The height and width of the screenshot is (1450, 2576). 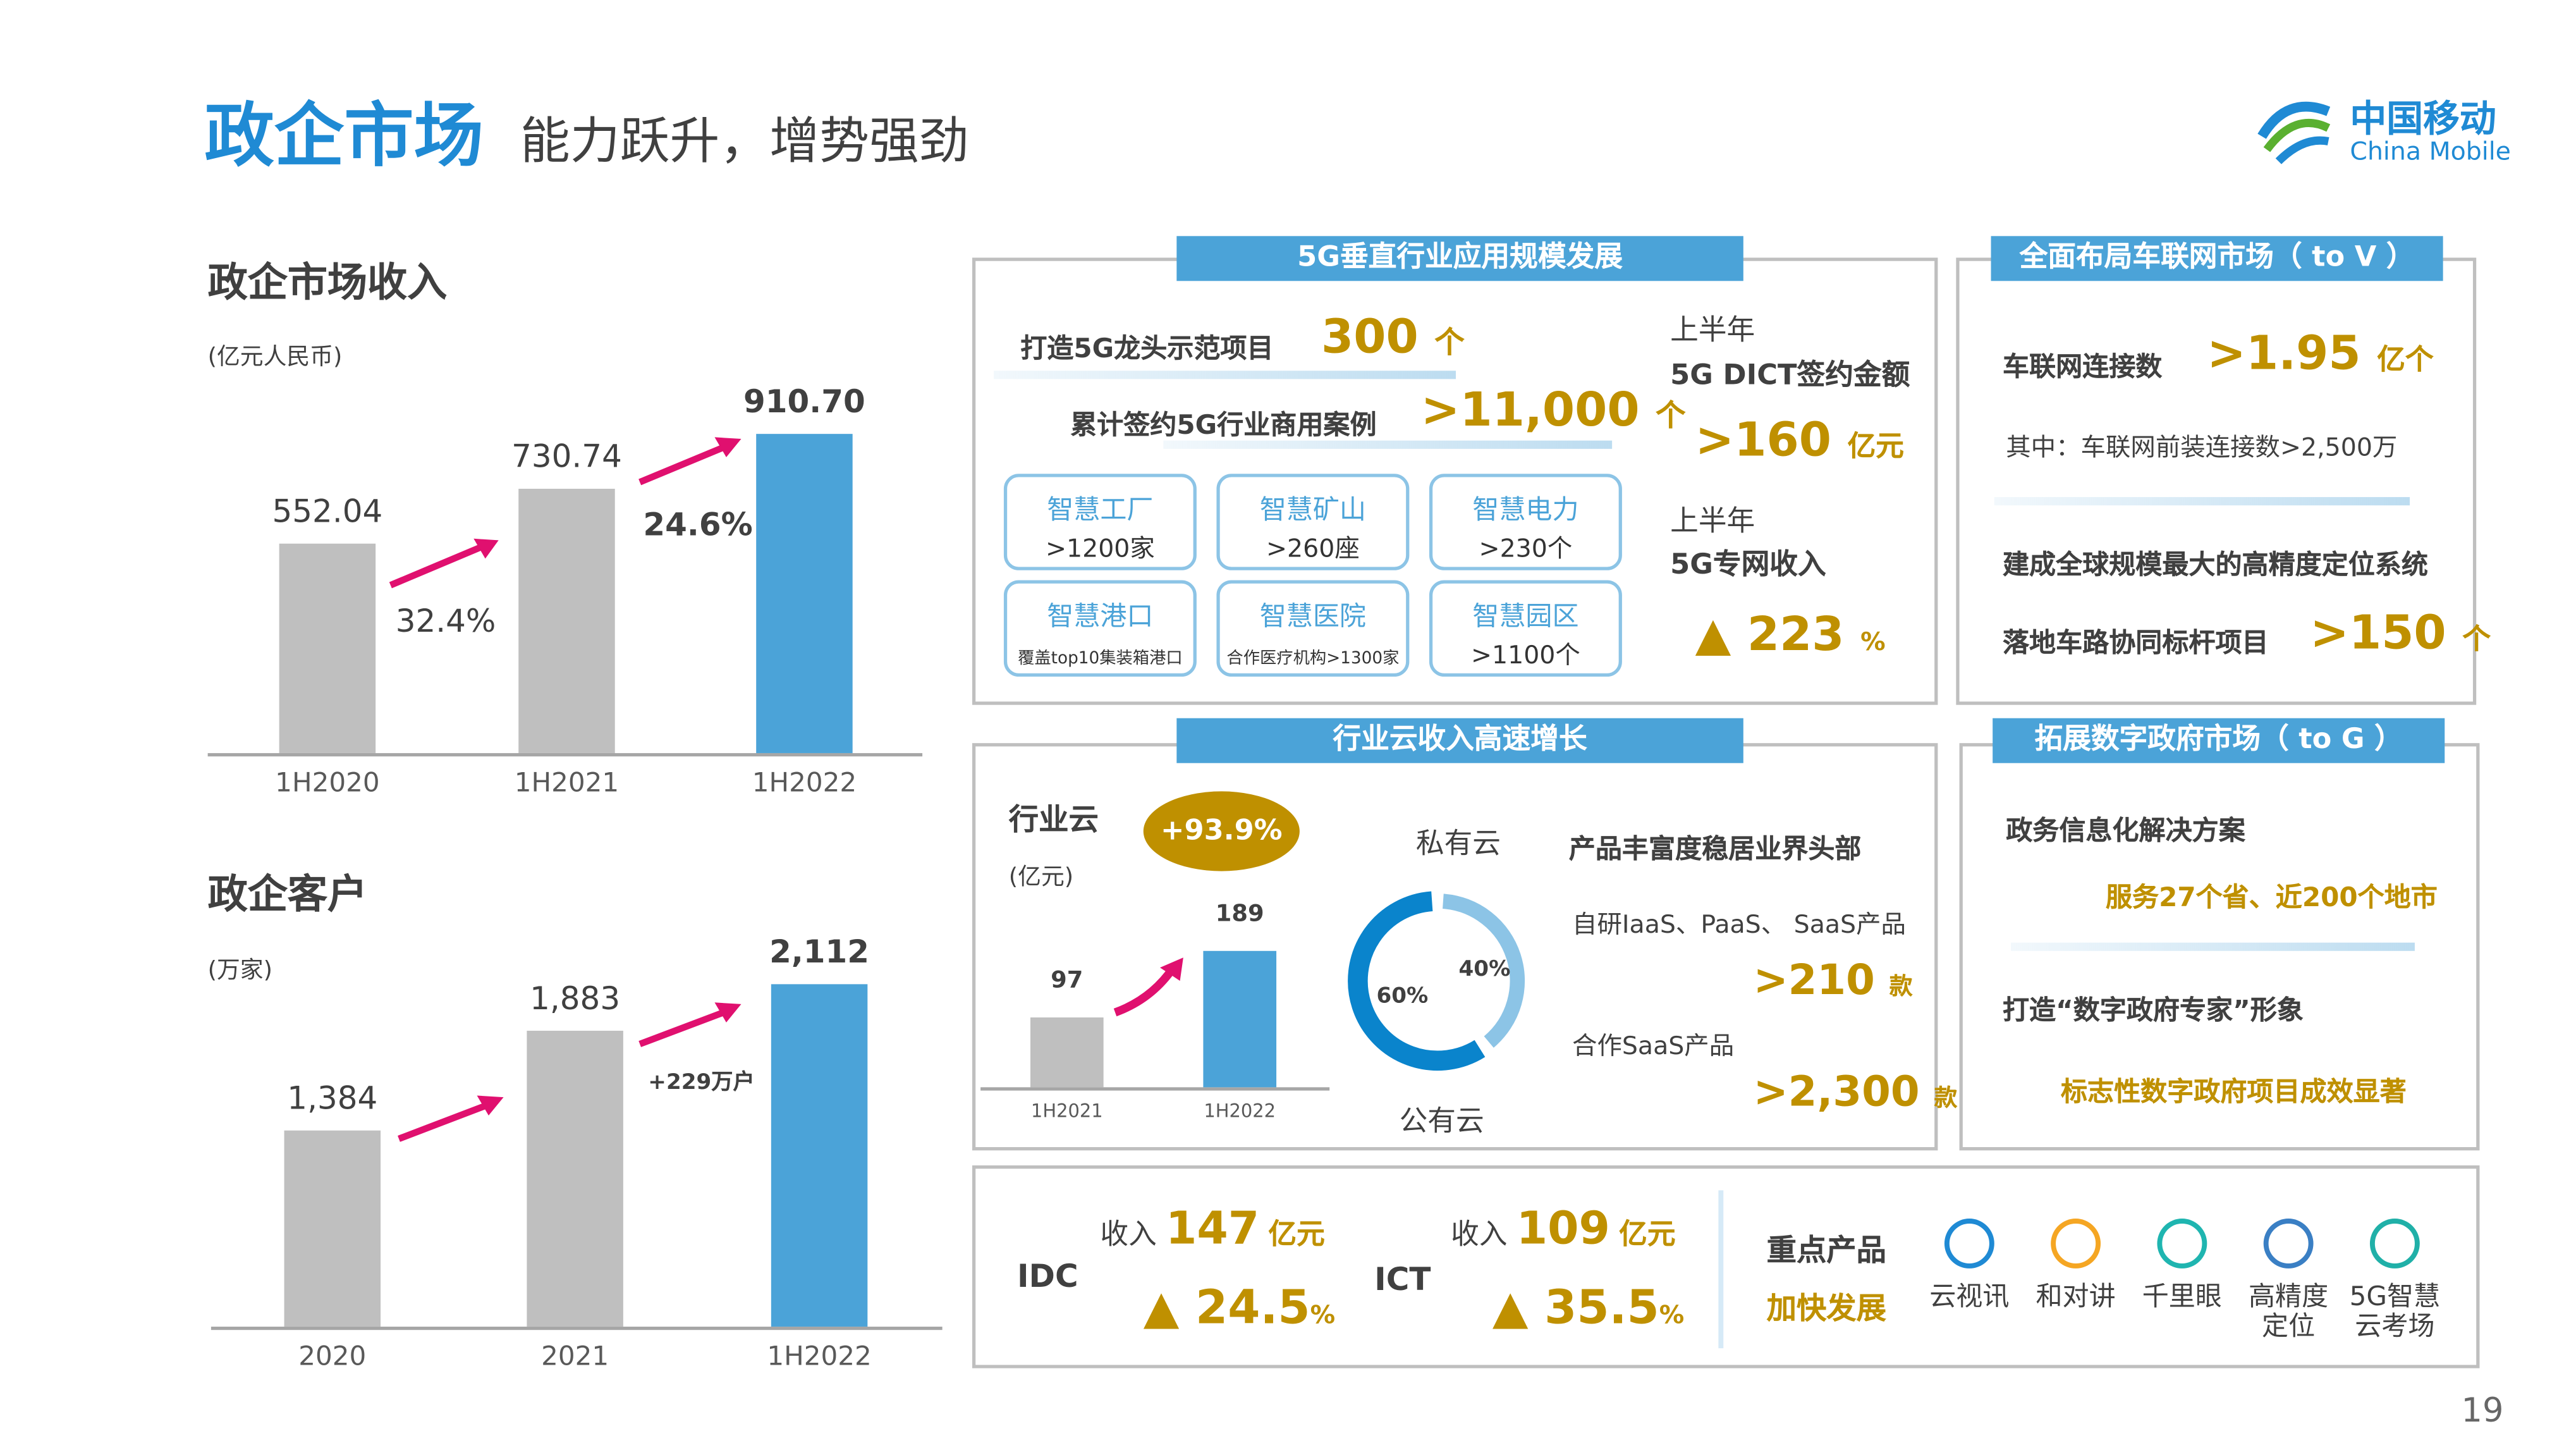 What do you see at coordinates (2294, 132) in the screenshot?
I see `china-mobile-logo-icon` at bounding box center [2294, 132].